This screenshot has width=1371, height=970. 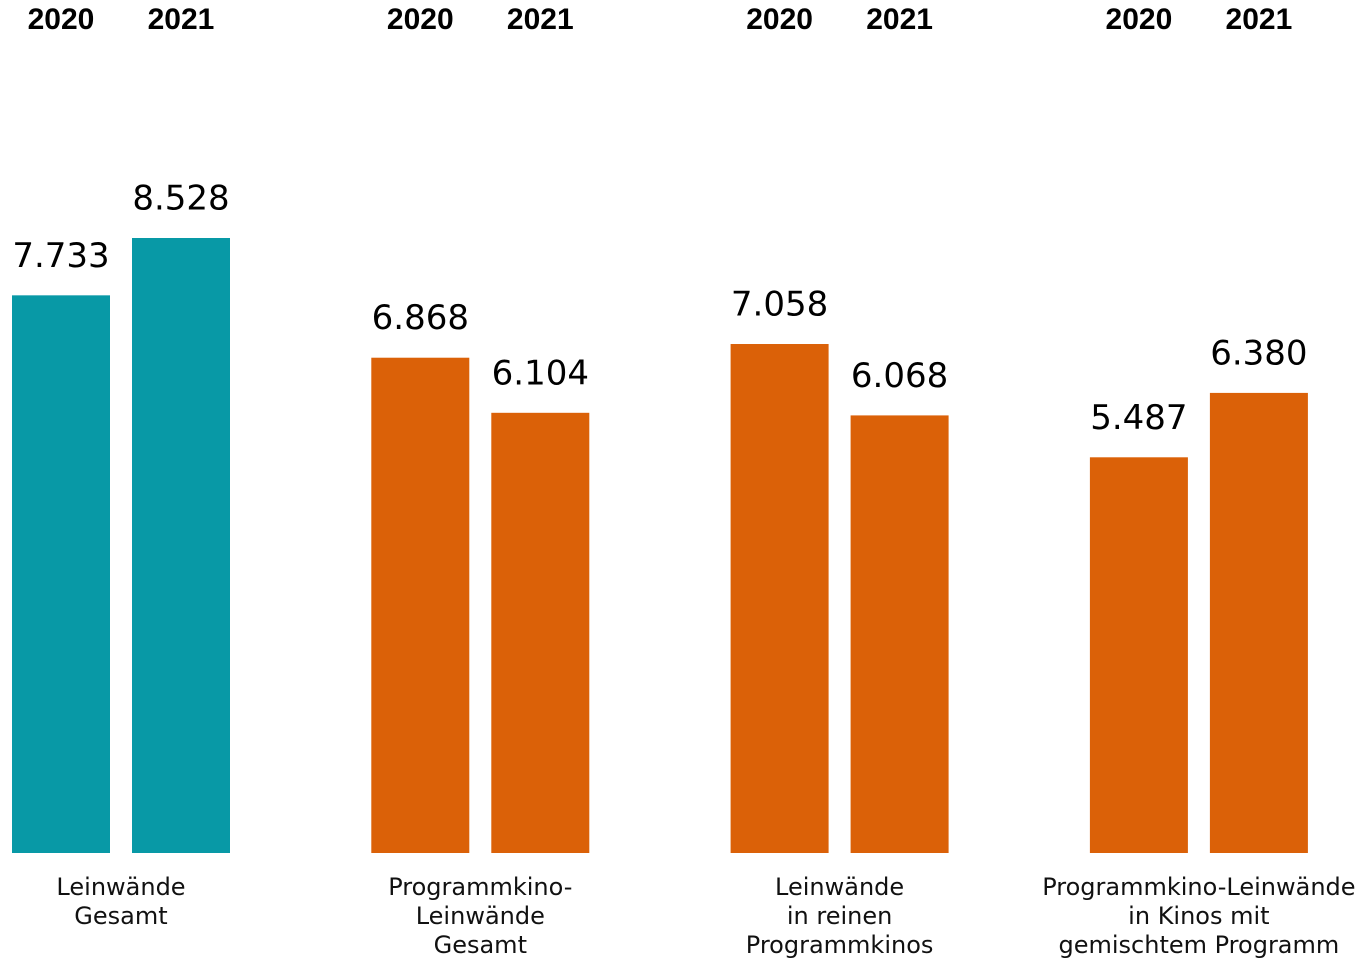 What do you see at coordinates (480, 916) in the screenshot?
I see `category-label: Programmkino- Leinwände Gesamt` at bounding box center [480, 916].